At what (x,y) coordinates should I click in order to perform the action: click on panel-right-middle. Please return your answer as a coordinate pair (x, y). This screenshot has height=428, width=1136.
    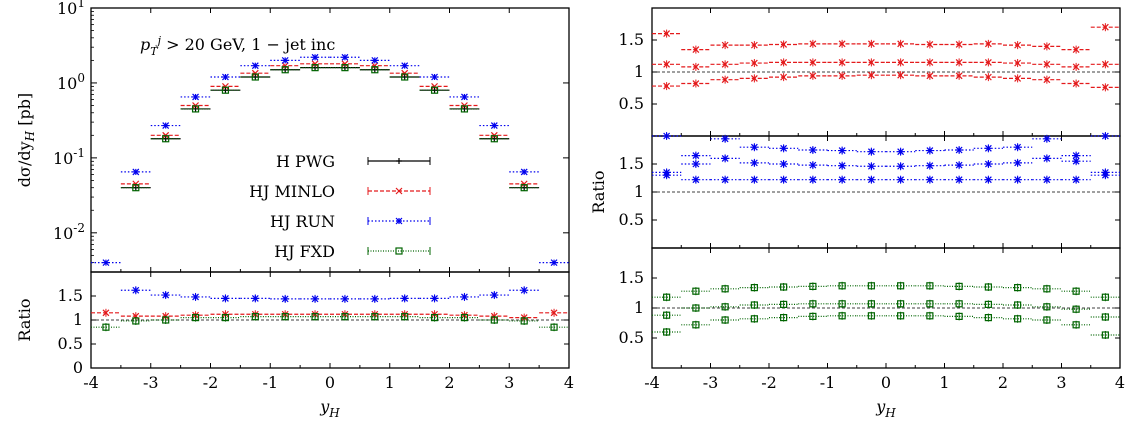
    Looking at the image, I should click on (886, 190).